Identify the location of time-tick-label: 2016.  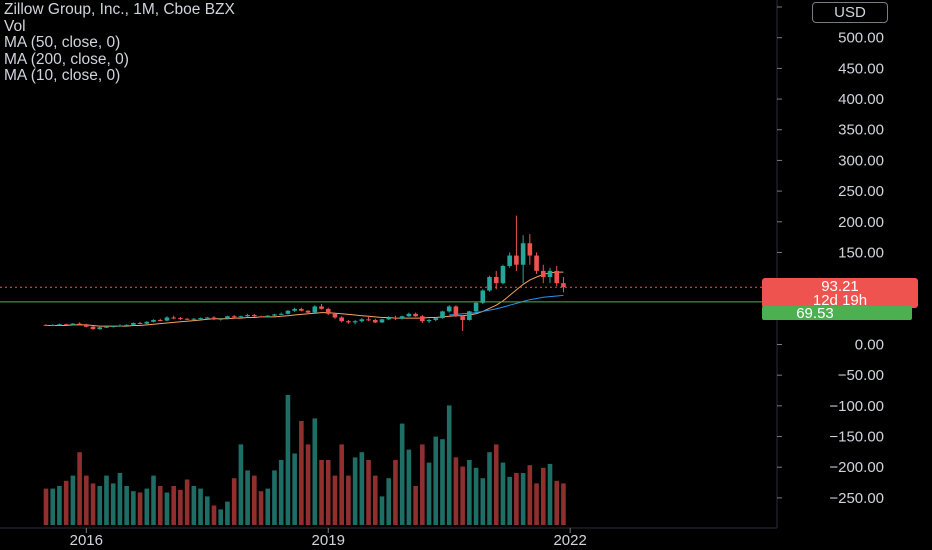
(86, 540).